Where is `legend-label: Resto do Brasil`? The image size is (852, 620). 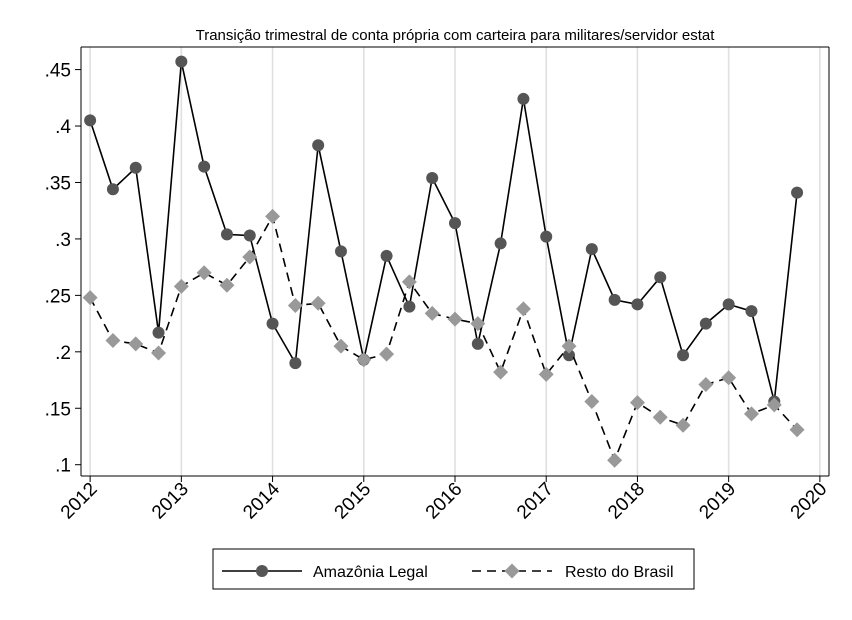
legend-label: Resto do Brasil is located at coordinates (619, 572).